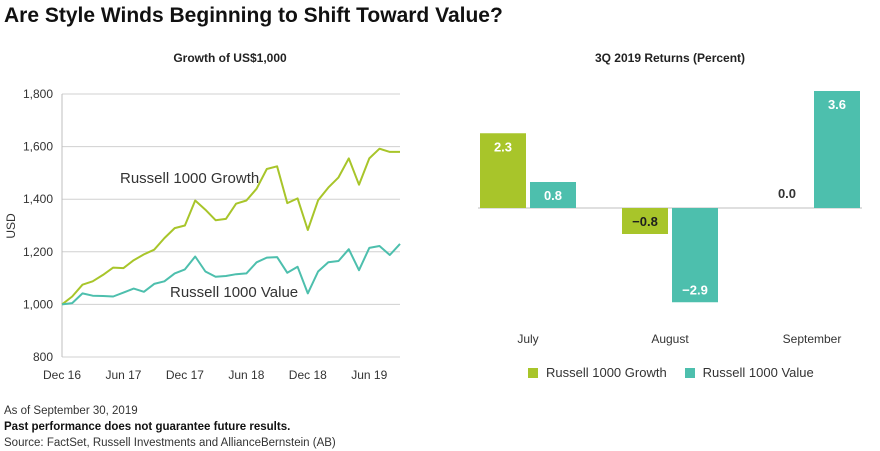 The height and width of the screenshot is (451, 880). What do you see at coordinates (308, 375) in the screenshot?
I see `x-tick-label: Dec 18` at bounding box center [308, 375].